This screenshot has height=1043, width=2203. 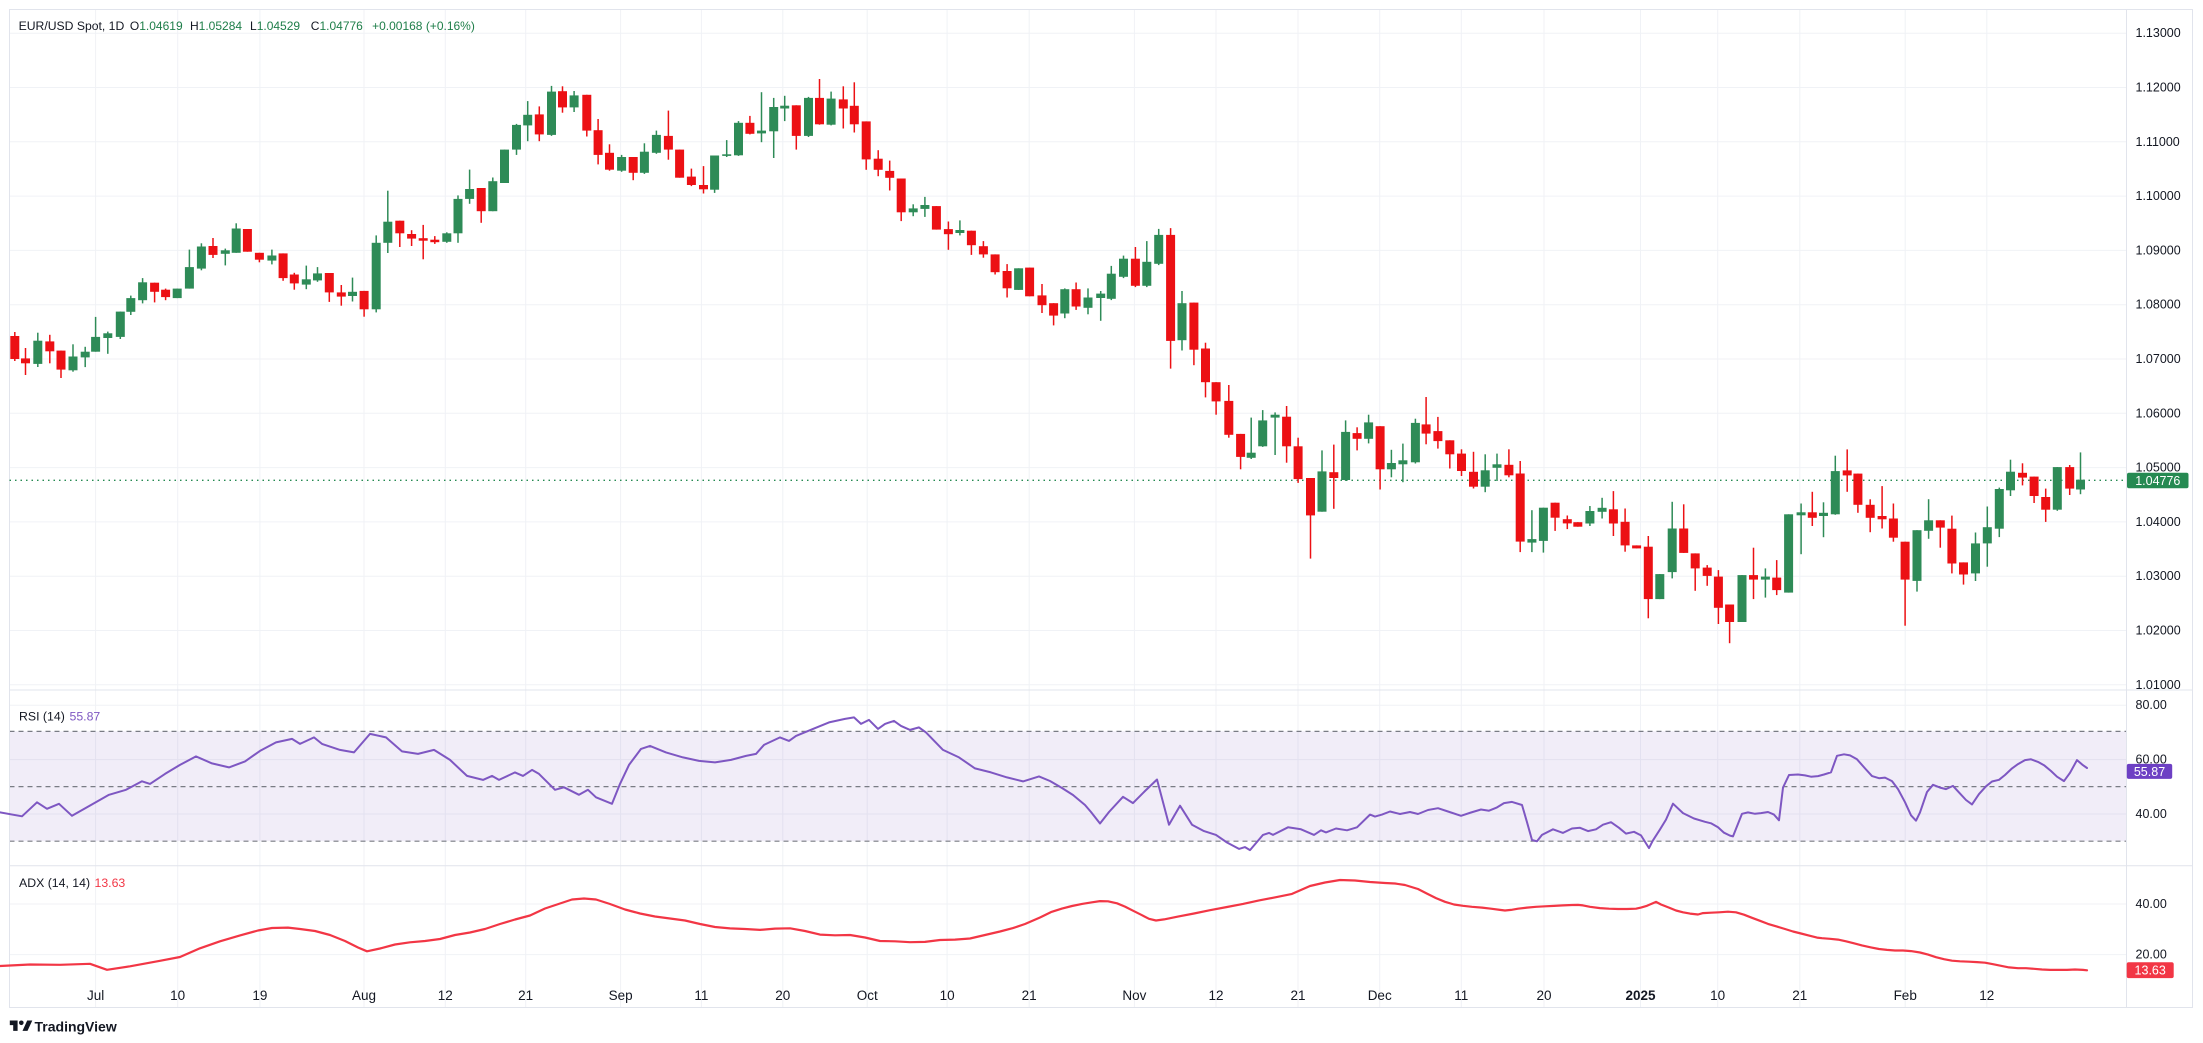 I want to click on svg-text: 1.06000, so click(x=2158, y=413).